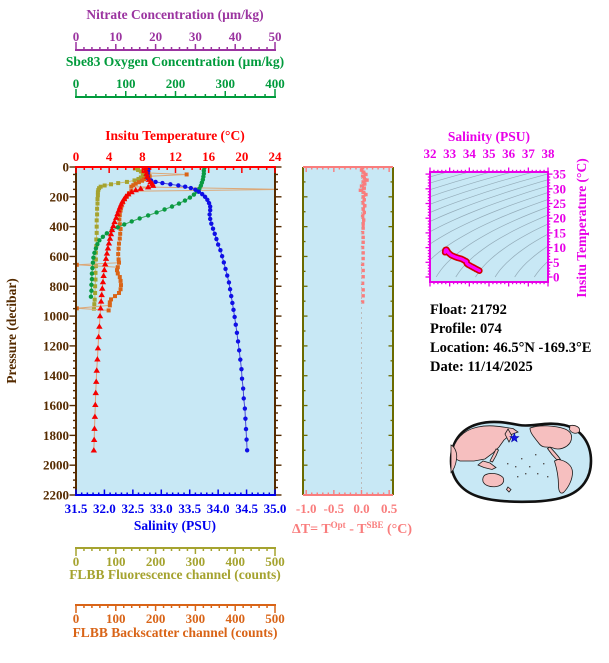  I want to click on svg-text: 33, so click(450, 153).